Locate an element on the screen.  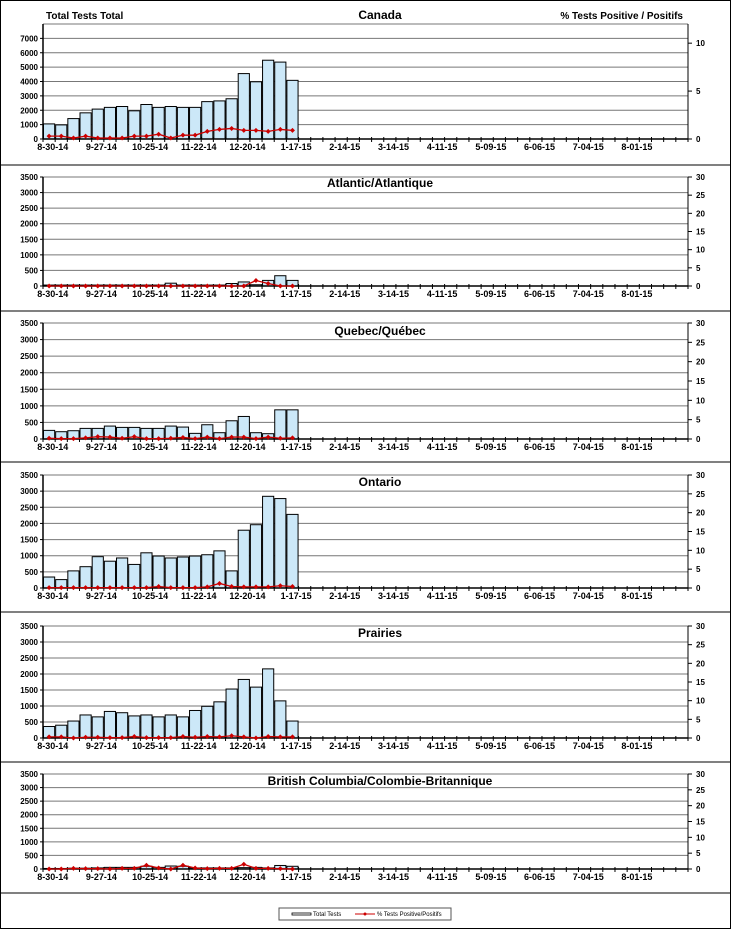
panel-6-x-tick-label: 6-06-15 is located at coordinates (539, 877).